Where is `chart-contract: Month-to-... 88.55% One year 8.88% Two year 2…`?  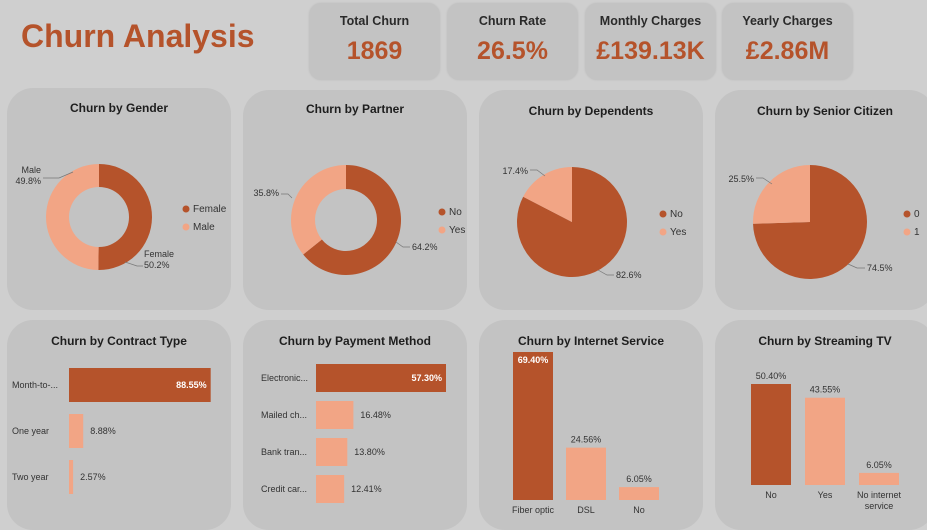
chart-contract: Month-to-... 88.55% One year 8.88% Two year 2… is located at coordinates (111, 431).